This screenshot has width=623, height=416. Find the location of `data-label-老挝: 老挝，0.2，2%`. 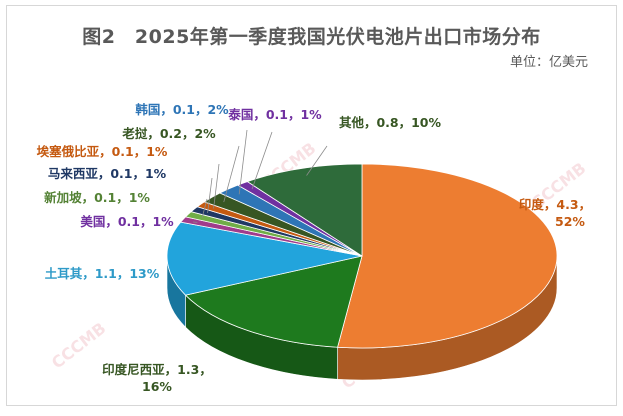

data-label-老挝: 老挝，0.2，2% is located at coordinates (168, 133).